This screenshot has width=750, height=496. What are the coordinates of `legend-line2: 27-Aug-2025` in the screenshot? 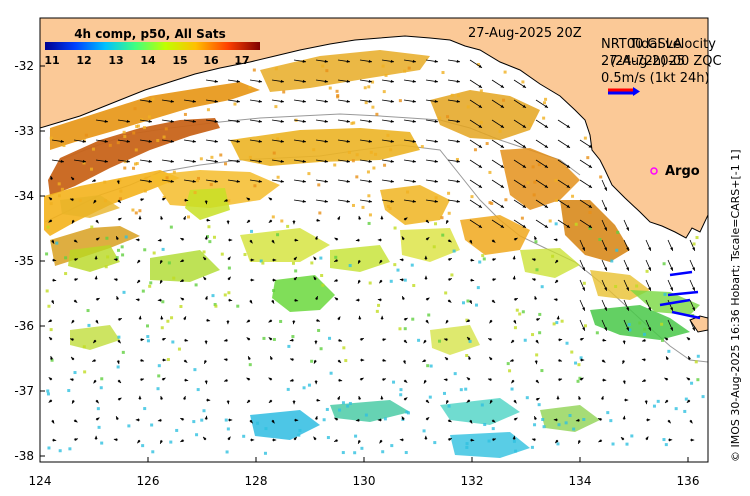 It's located at (643, 61).